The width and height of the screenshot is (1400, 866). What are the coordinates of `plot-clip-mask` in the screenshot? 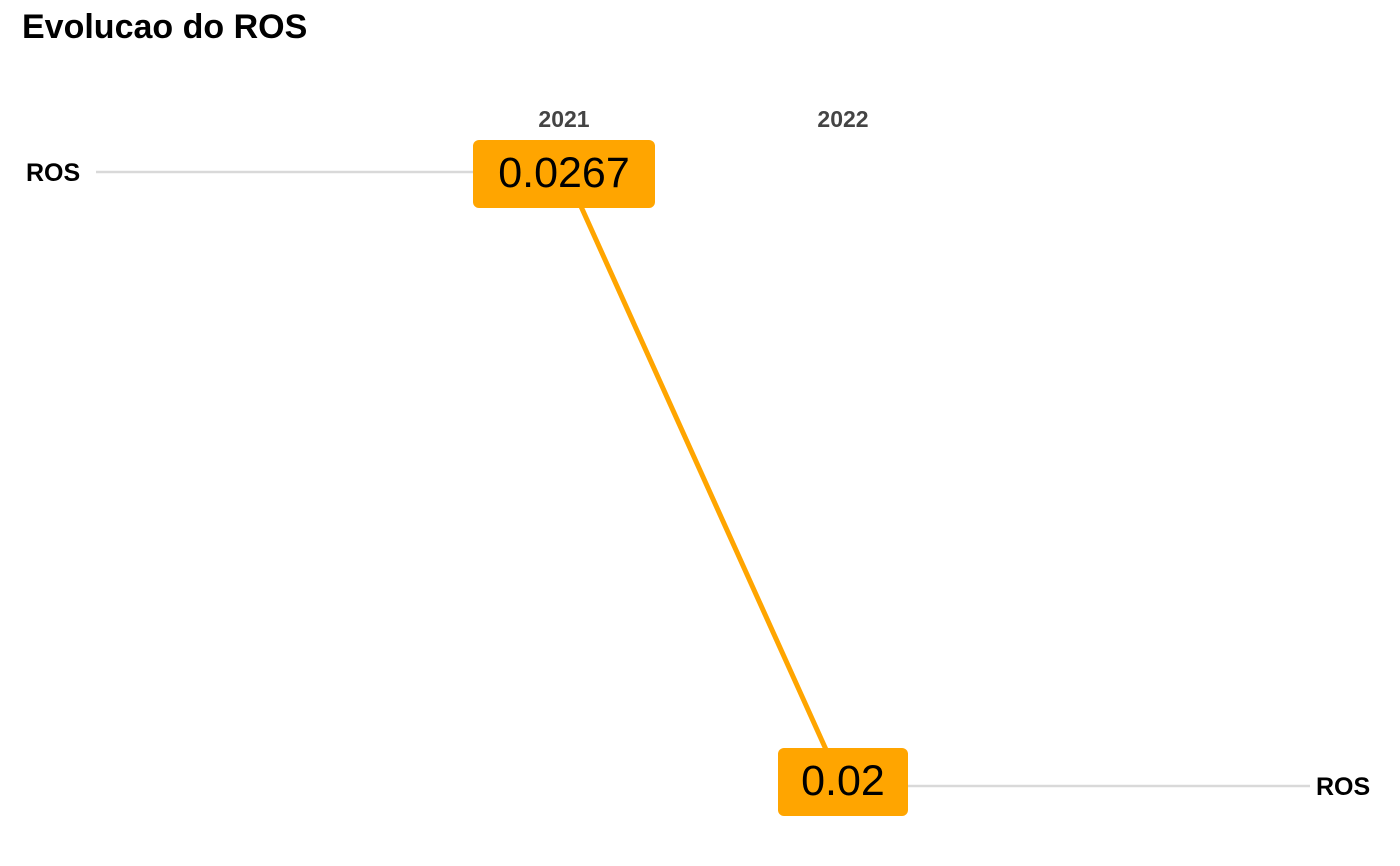 It's located at (850, 841).